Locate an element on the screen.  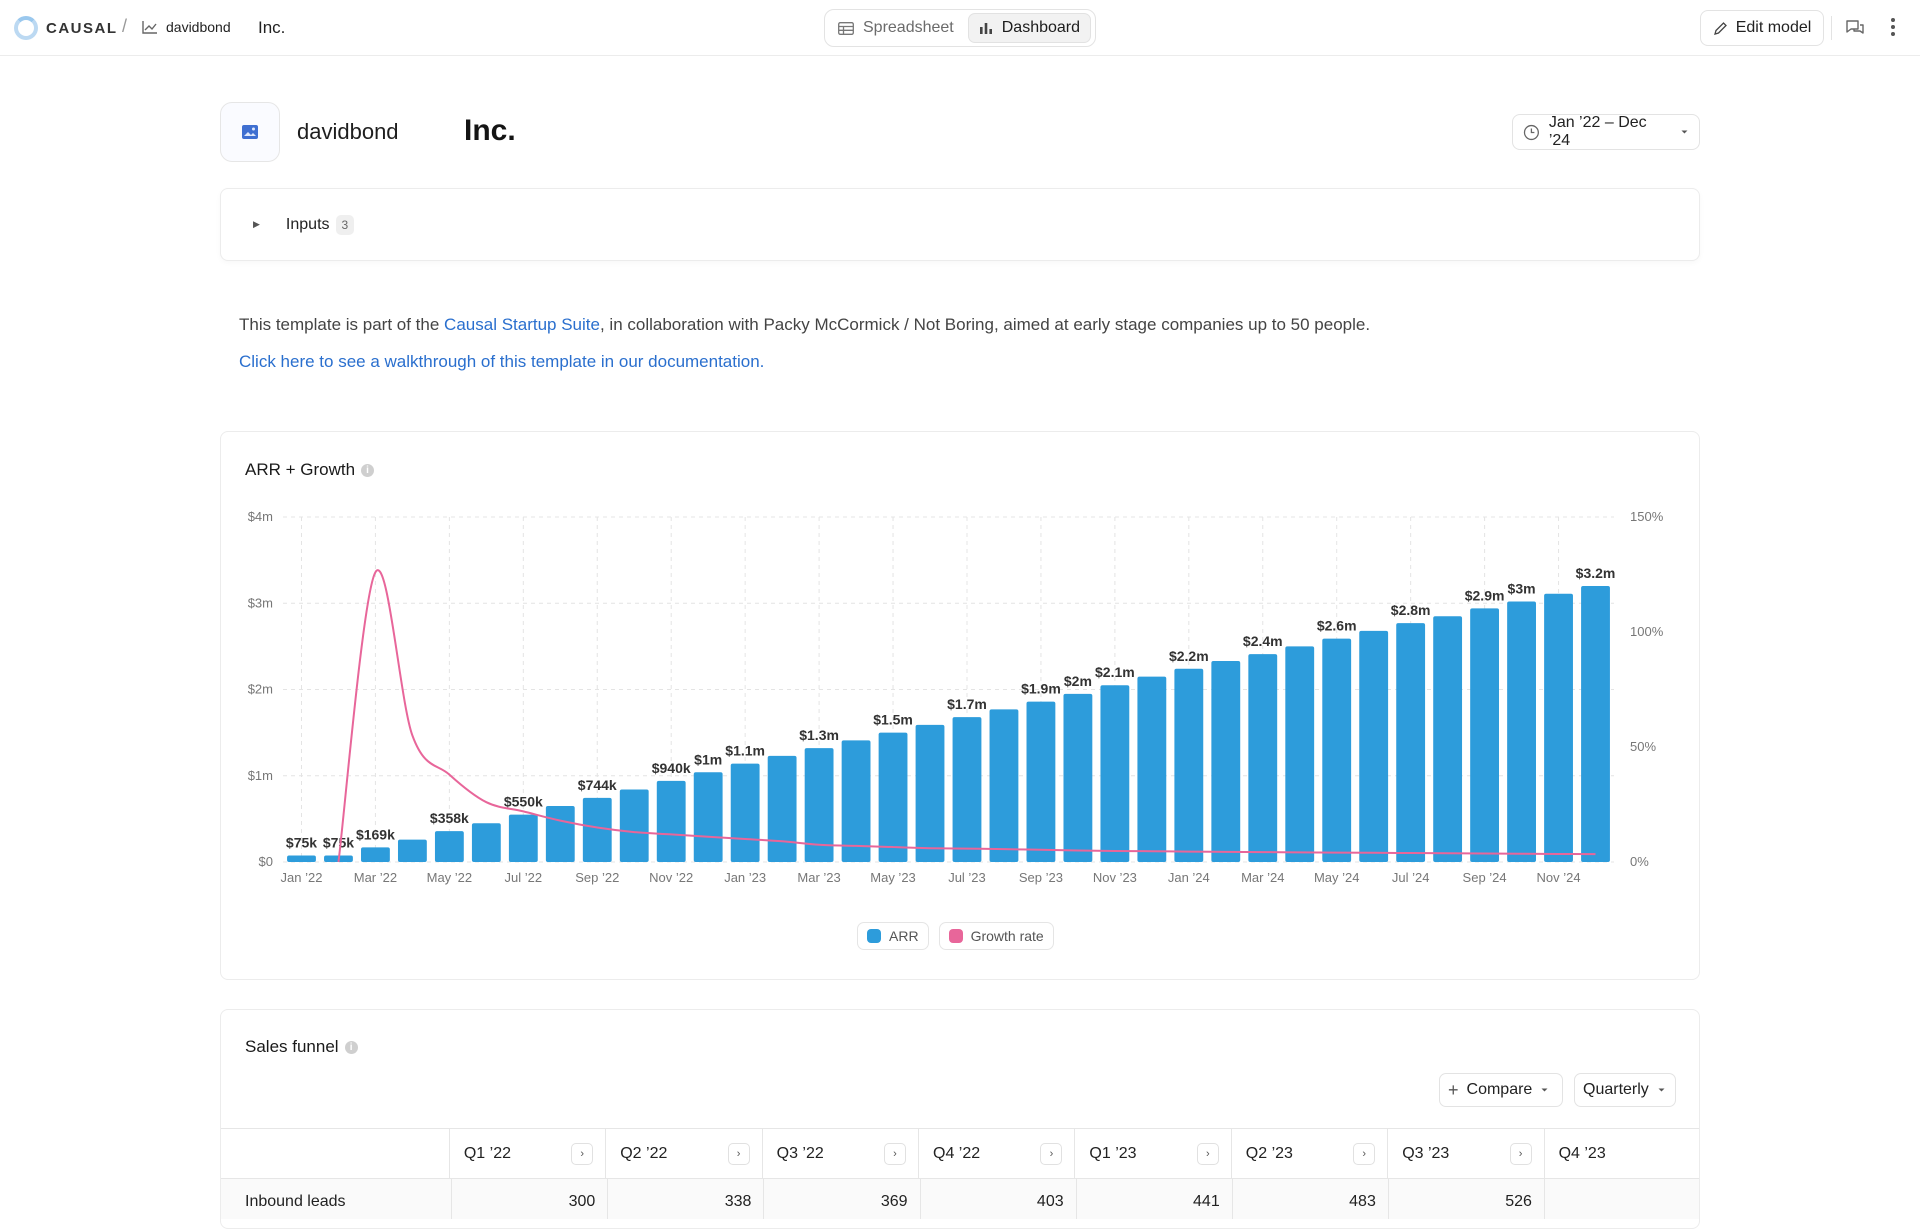
table-cell: 403 is located at coordinates (999, 1199).